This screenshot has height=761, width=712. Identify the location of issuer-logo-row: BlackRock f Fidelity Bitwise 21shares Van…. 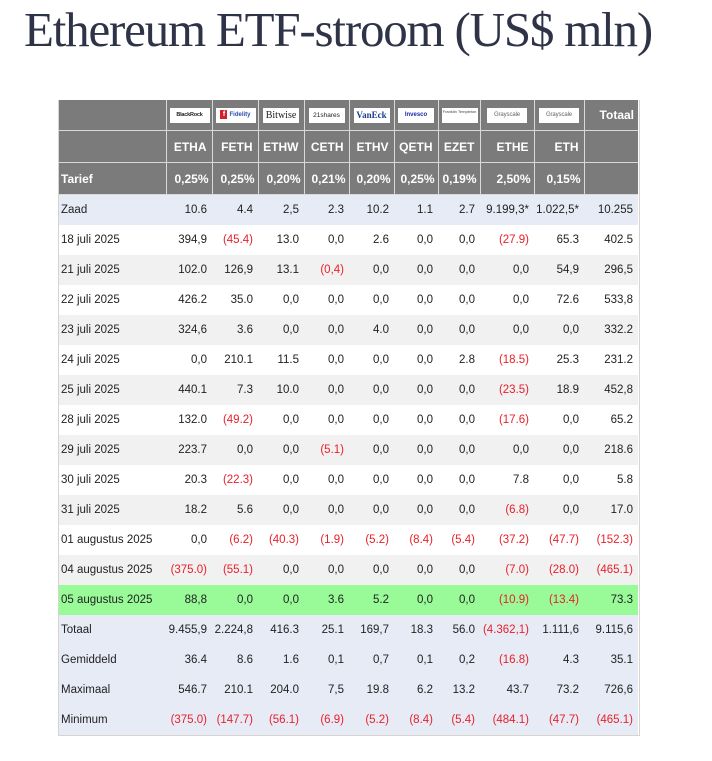
(348, 115).